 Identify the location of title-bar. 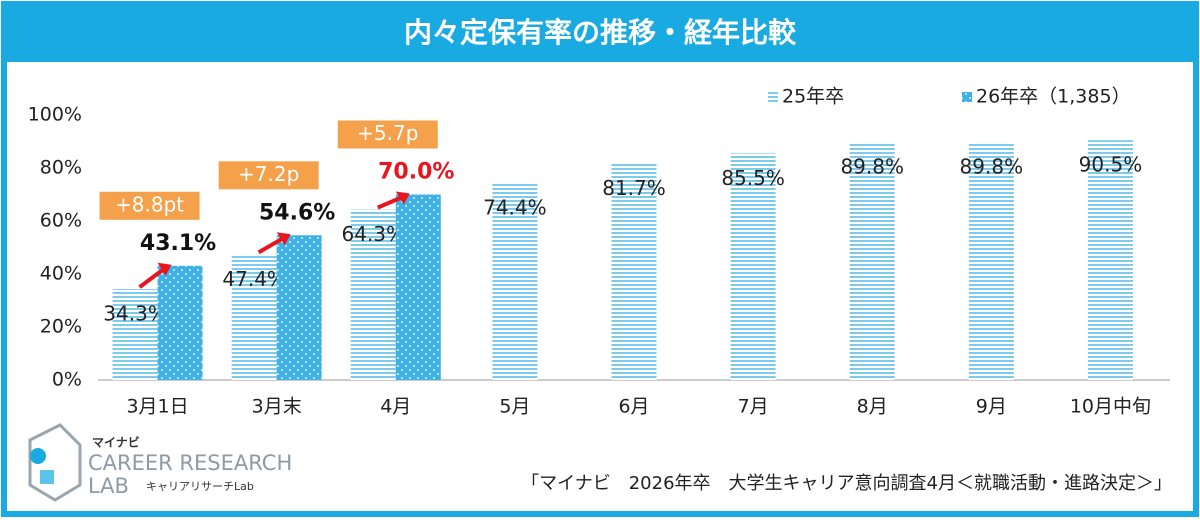
(600, 33).